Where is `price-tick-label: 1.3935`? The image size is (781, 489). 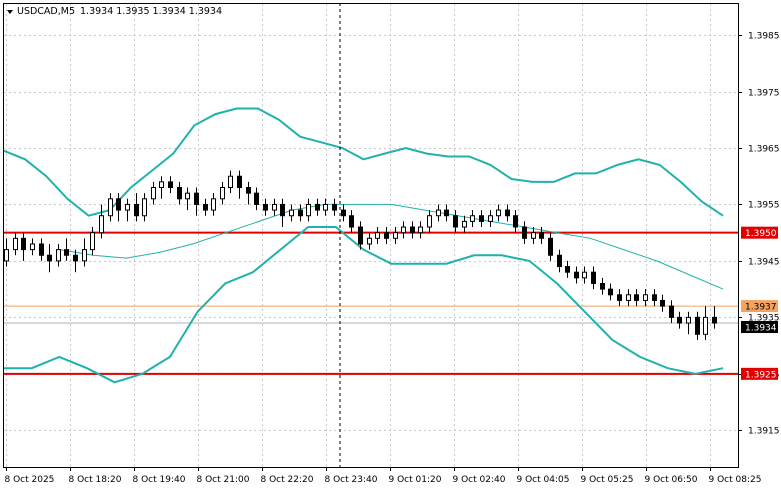 price-tick-label: 1.3935 is located at coordinates (764, 319).